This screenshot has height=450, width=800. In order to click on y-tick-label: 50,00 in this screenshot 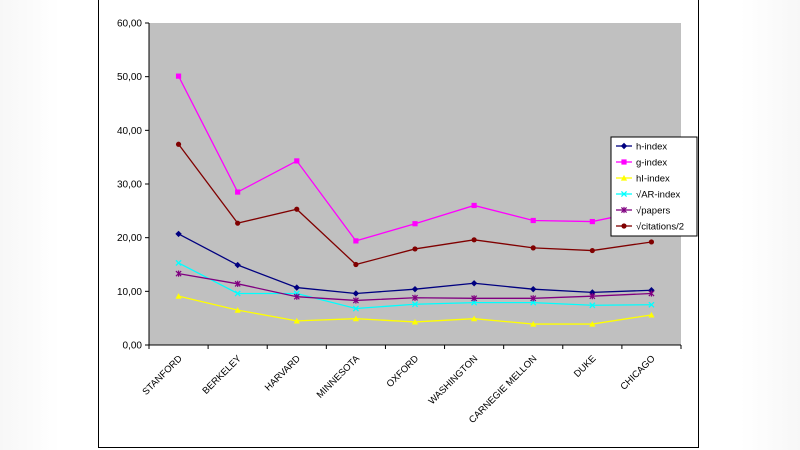, I will do `click(129, 77)`.